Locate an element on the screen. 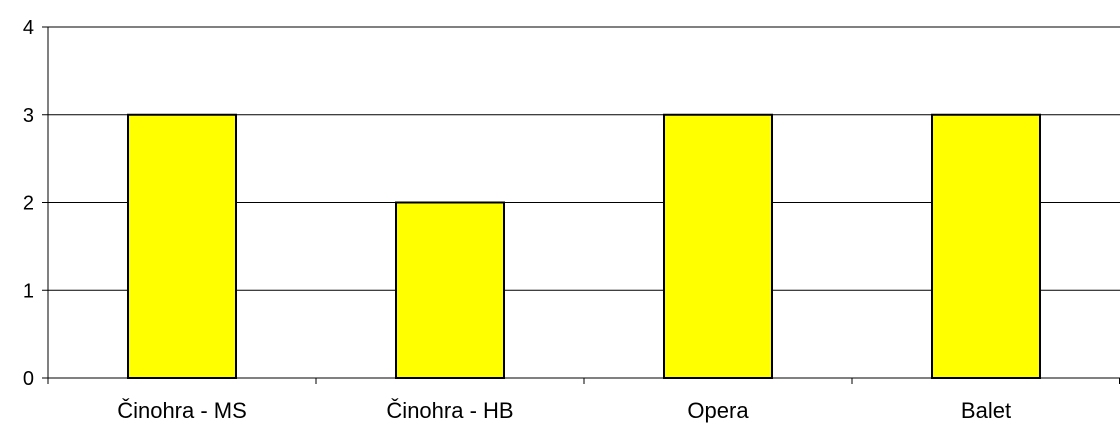 The height and width of the screenshot is (430, 1120). y-tick-label: 3 is located at coordinates (28, 116).